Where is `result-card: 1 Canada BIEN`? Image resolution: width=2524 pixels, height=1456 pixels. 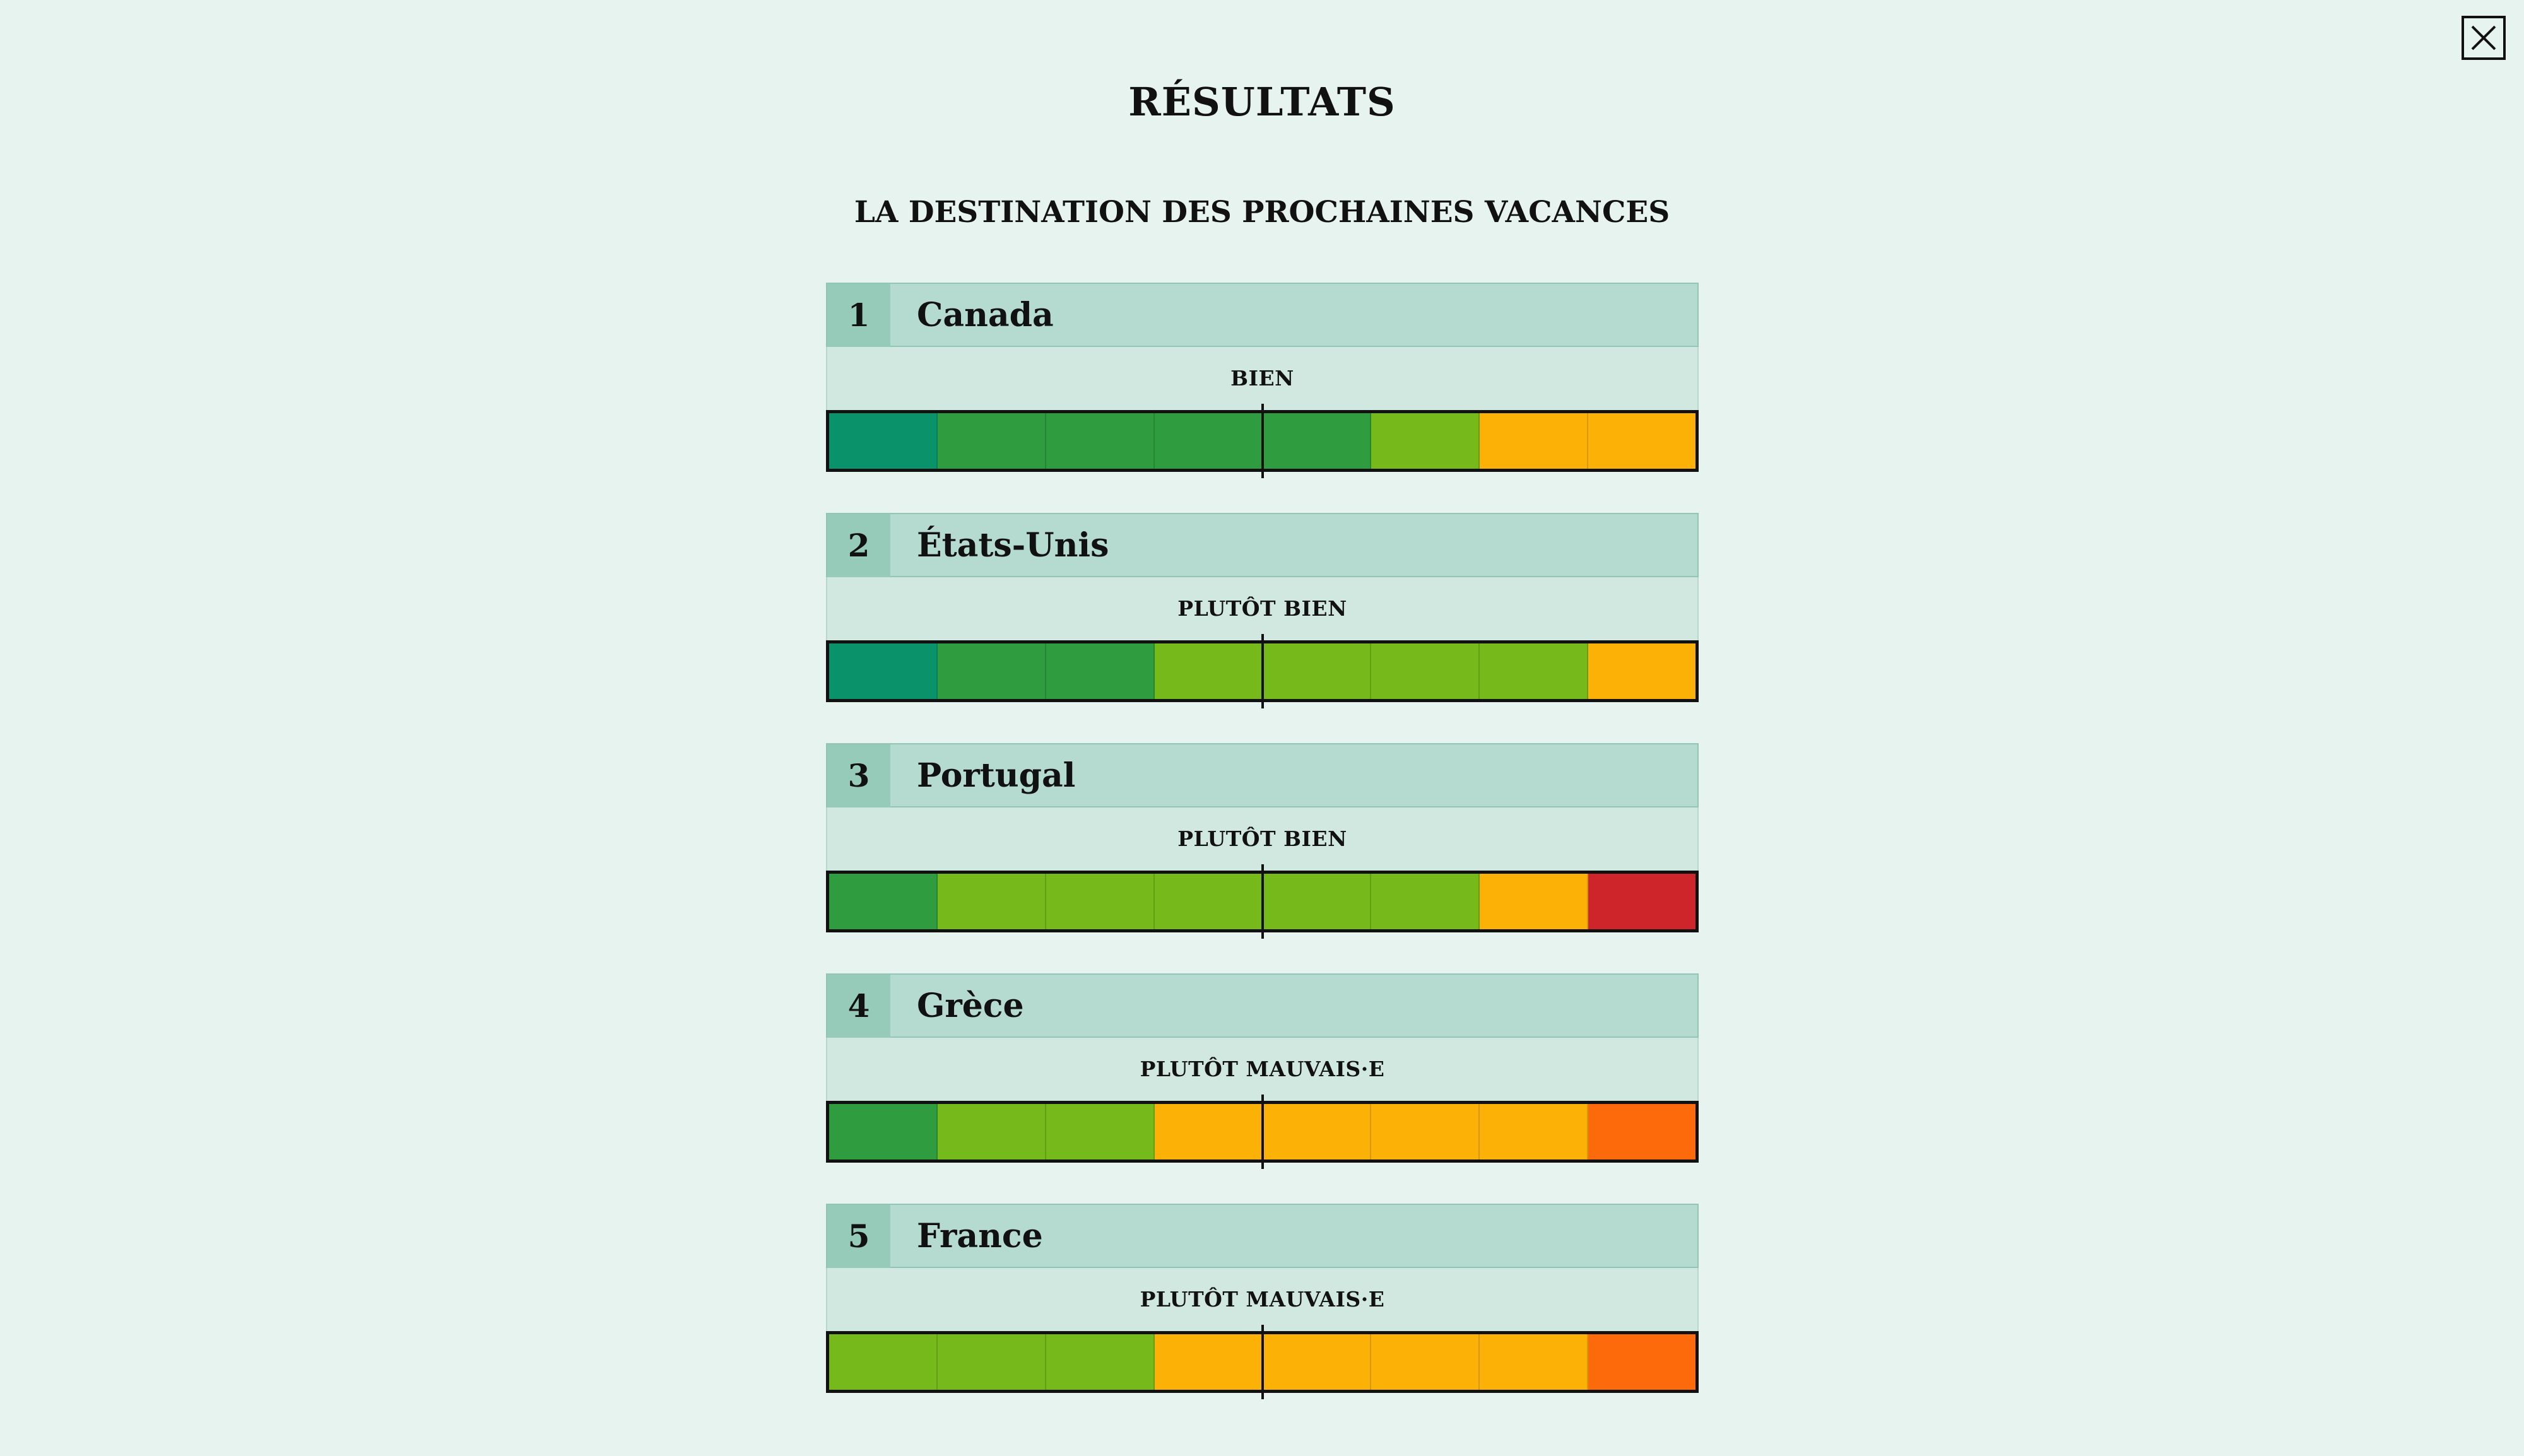
result-card: 1 Canada BIEN is located at coordinates (1262, 380).